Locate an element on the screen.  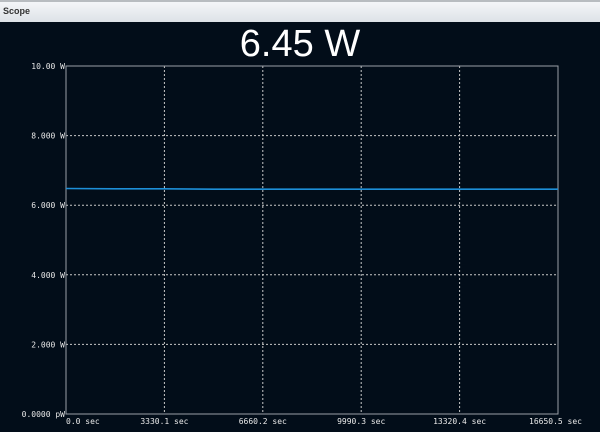
x-tick-label: 6660.2 sec is located at coordinates (263, 421).